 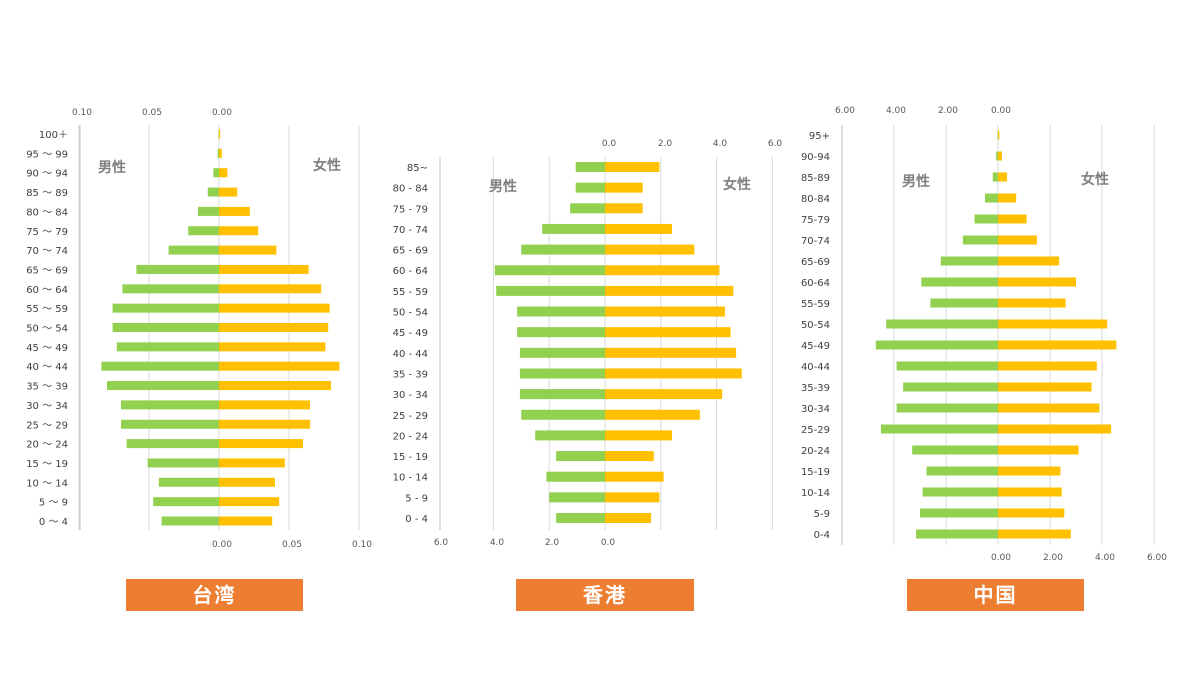 What do you see at coordinates (815, 388) in the screenshot?
I see `china-category-label: 35-39` at bounding box center [815, 388].